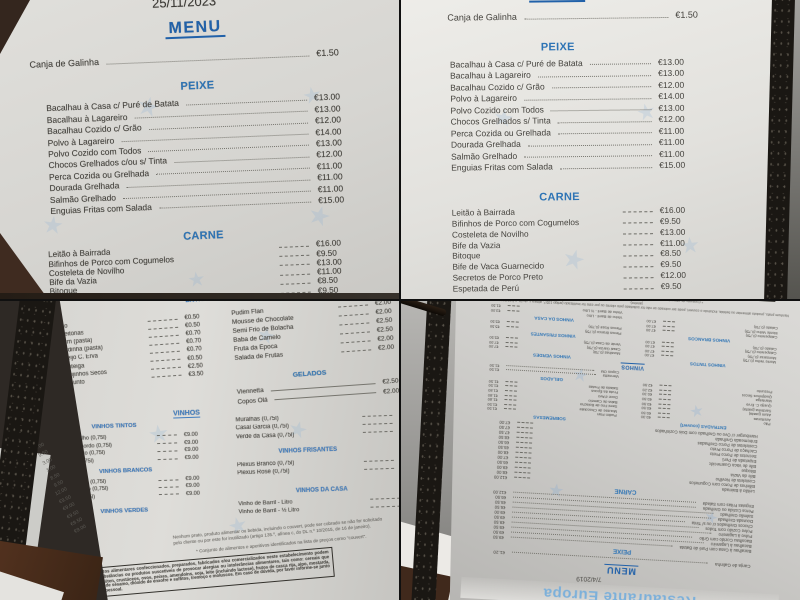 This screenshot has height=600, width=800. What do you see at coordinates (331, 200) in the screenshot?
I see `item-price: €15.00` at bounding box center [331, 200].